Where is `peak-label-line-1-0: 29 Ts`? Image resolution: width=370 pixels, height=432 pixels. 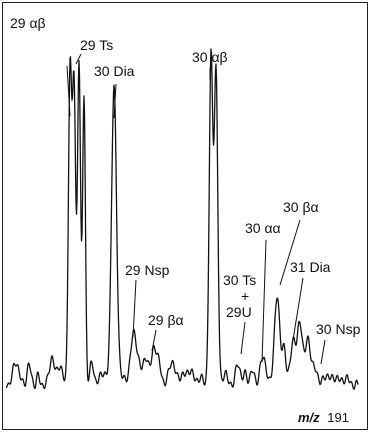 peak-label-line-1-0: 29 Ts is located at coordinates (96, 45).